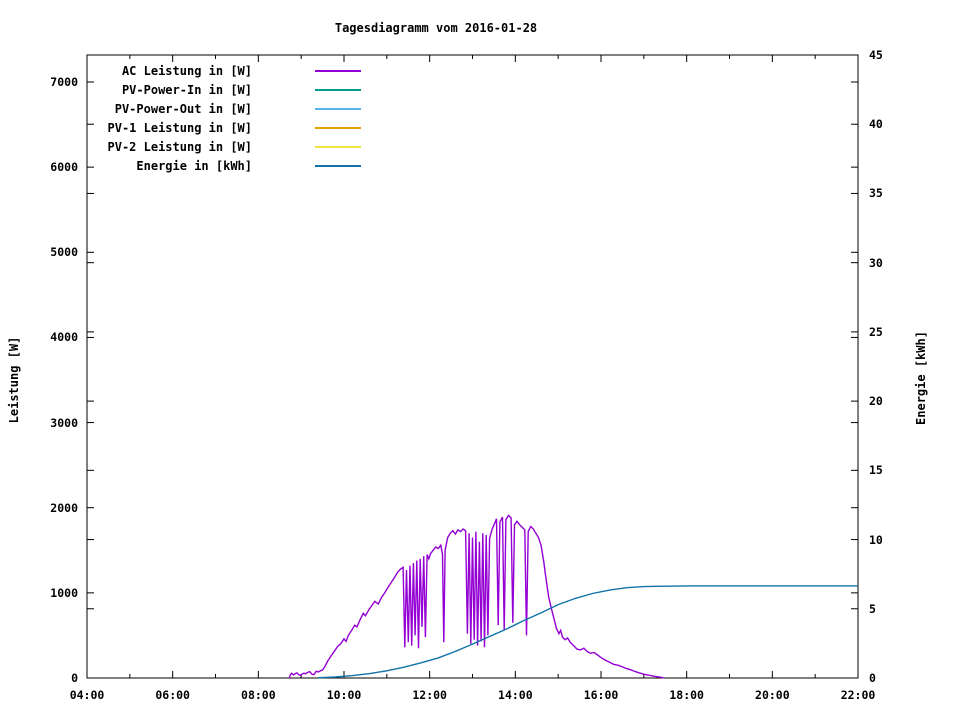 The width and height of the screenshot is (960, 720). Describe the element at coordinates (64, 337) in the screenshot. I see `y-left-tick-label: 4000` at that location.